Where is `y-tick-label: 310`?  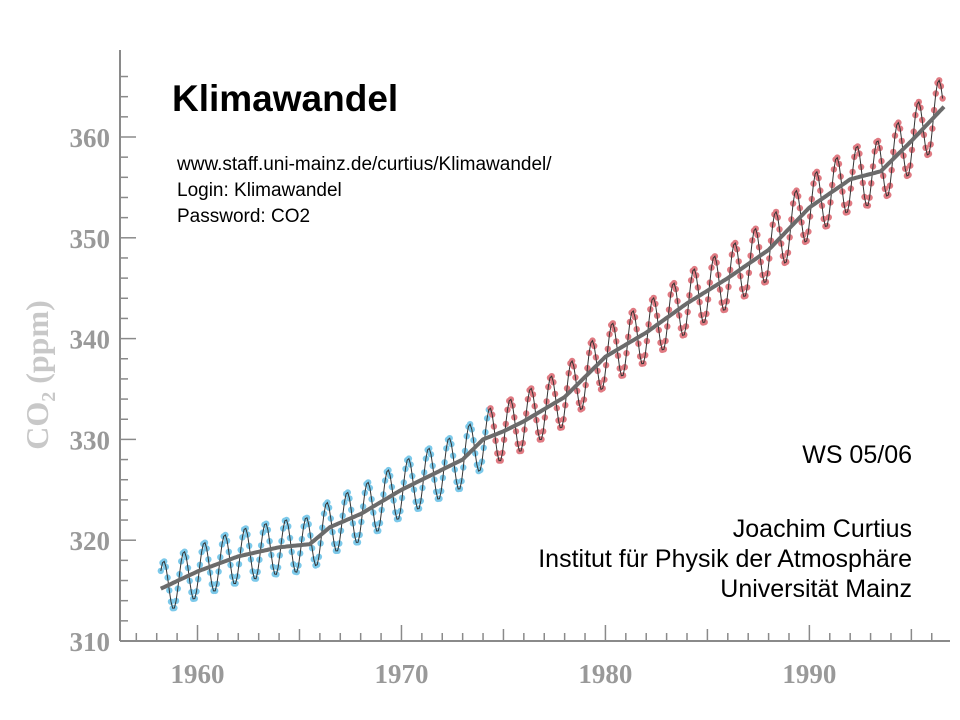 y-tick-label: 310 is located at coordinates (90, 642).